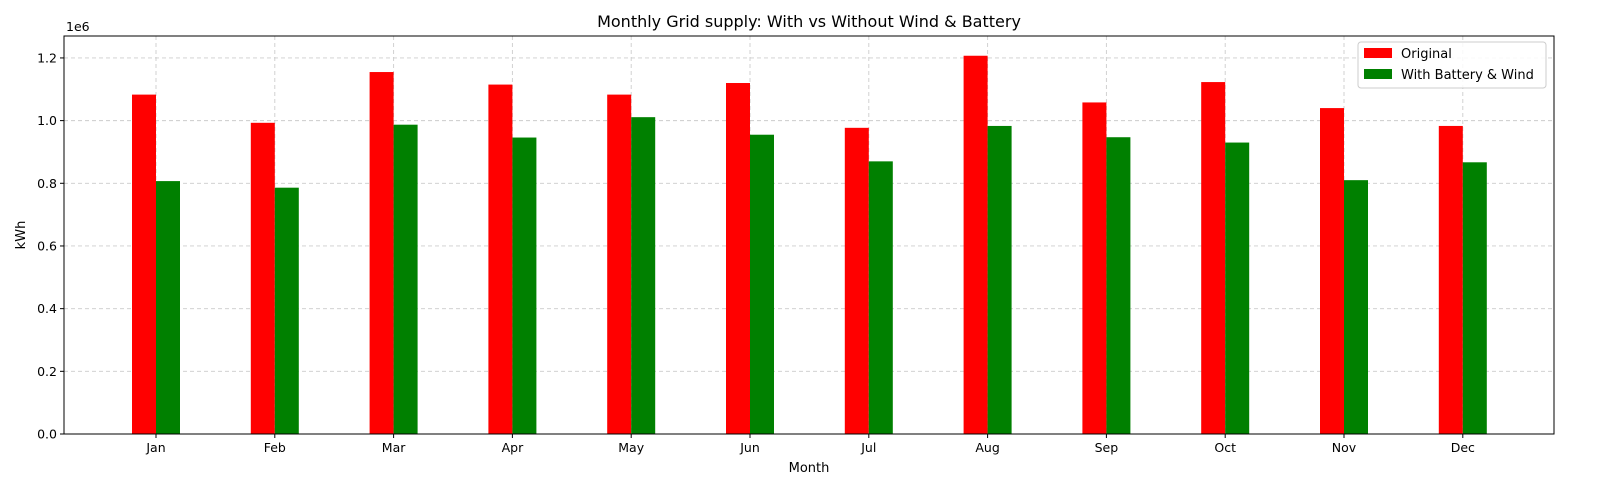 The height and width of the screenshot is (500, 1600). I want to click on x-axis-label: Month, so click(809, 468).